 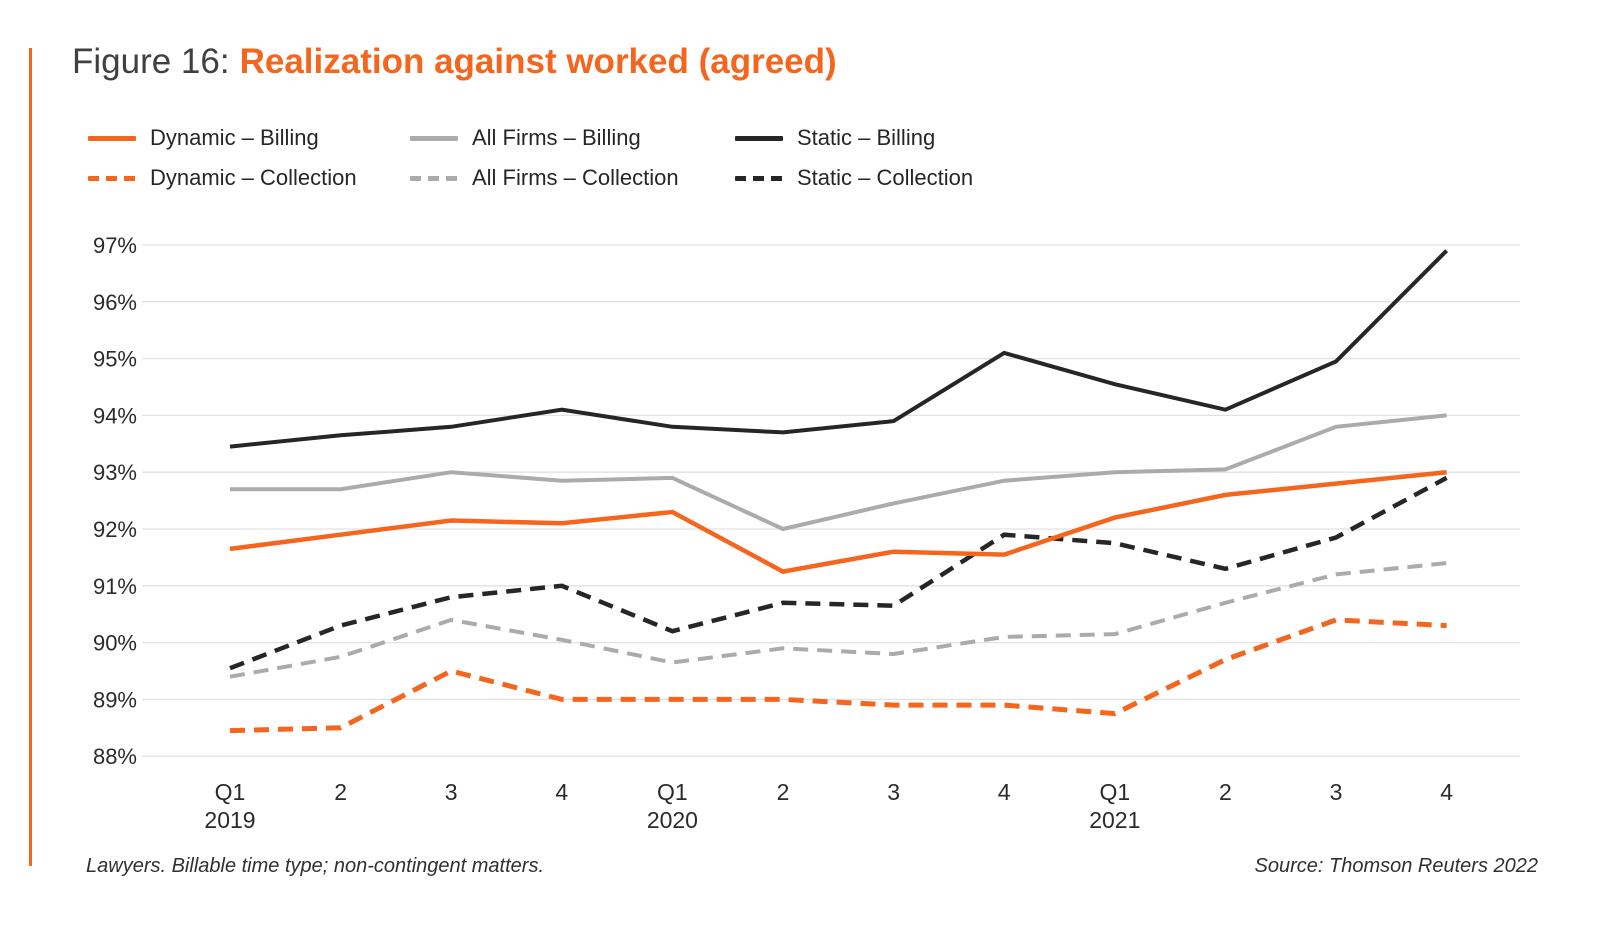 I want to click on legend-item-dynamic-collection: Dynamic – Collection, so click(x=222, y=178).